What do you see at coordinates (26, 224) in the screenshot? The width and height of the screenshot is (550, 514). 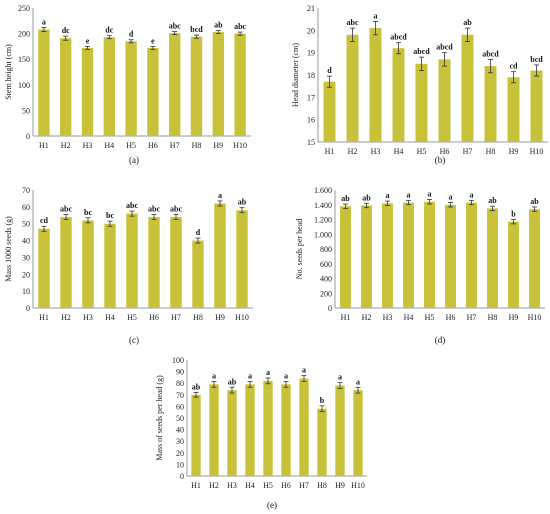 I see `y-tick-label: 50` at bounding box center [26, 224].